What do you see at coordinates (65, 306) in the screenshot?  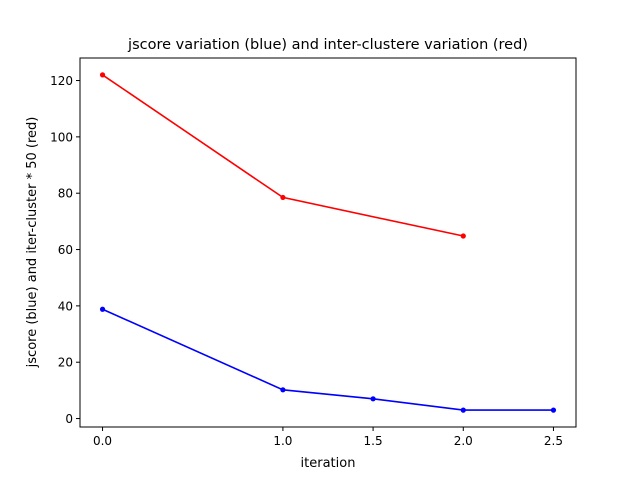 I see `y-tick-label: 40` at bounding box center [65, 306].